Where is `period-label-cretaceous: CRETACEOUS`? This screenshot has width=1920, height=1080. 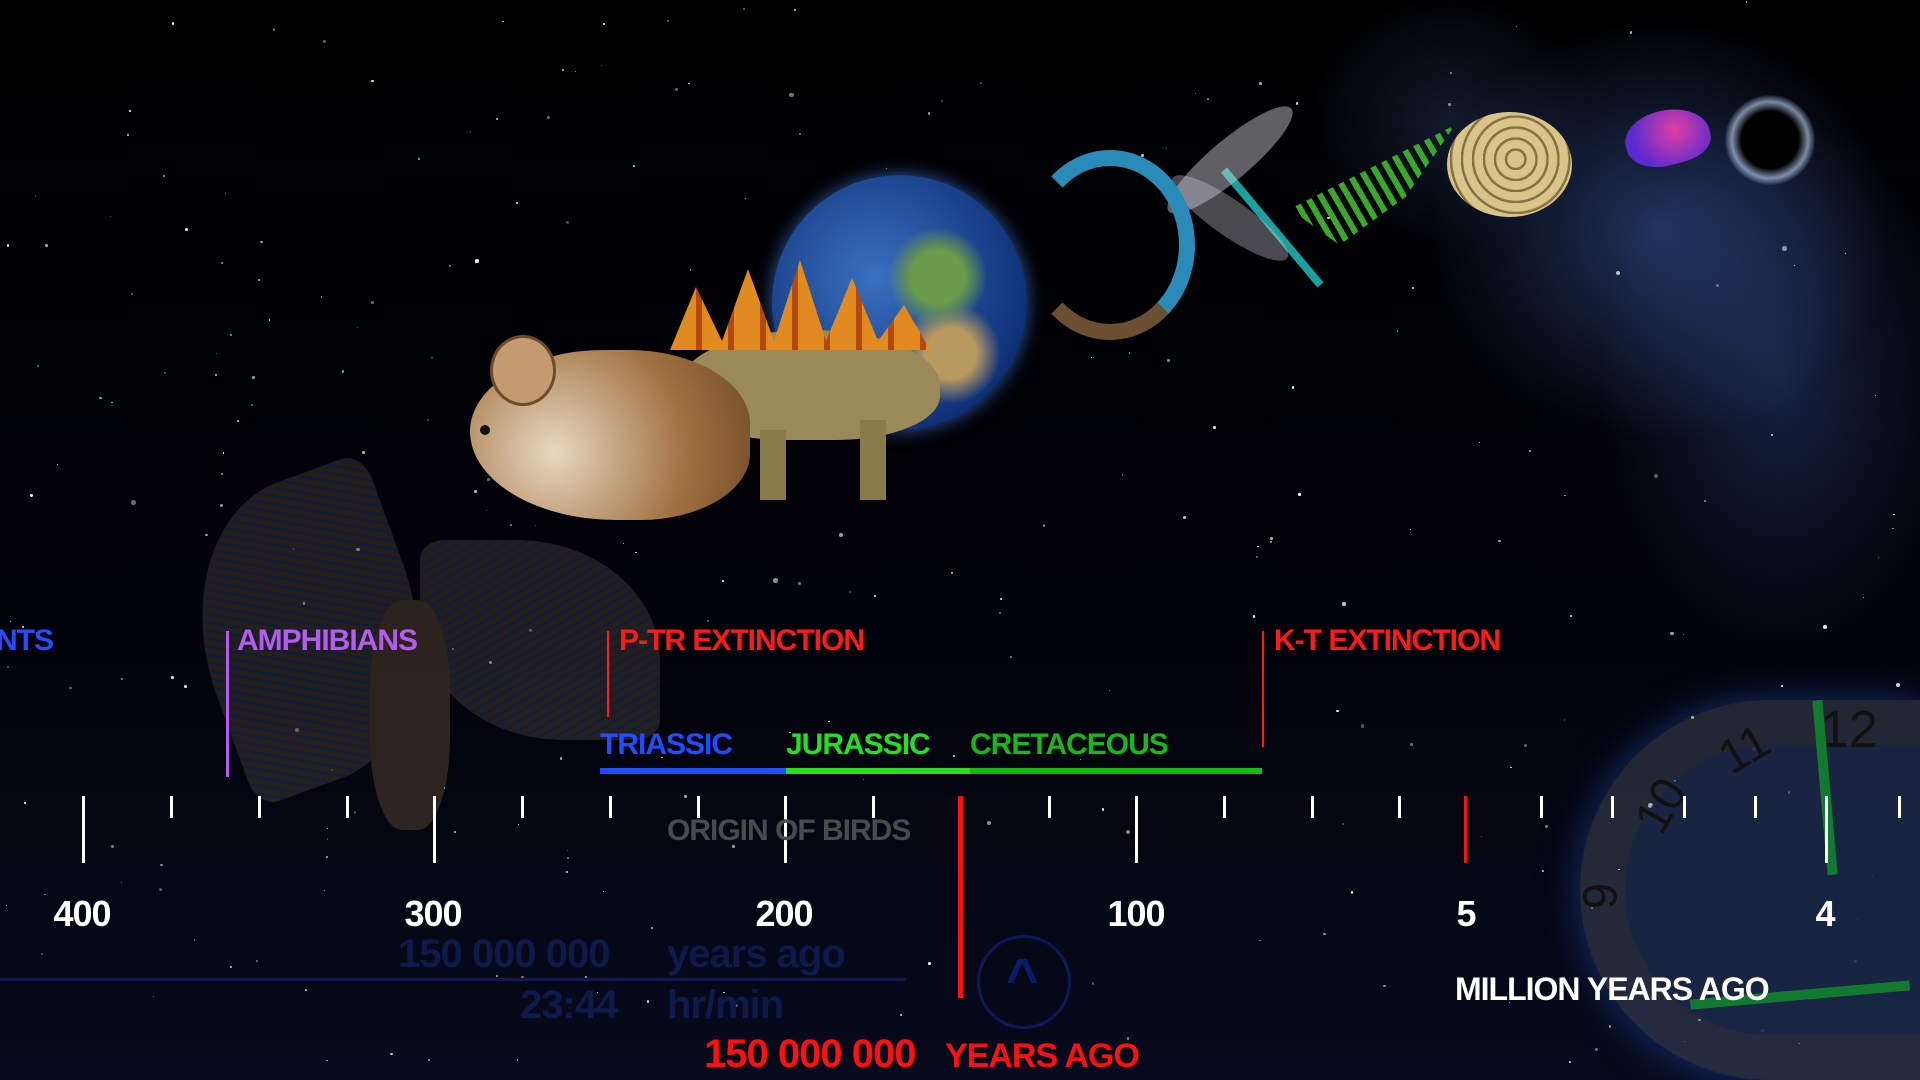
period-label-cretaceous: CRETACEOUS is located at coordinates (1069, 744).